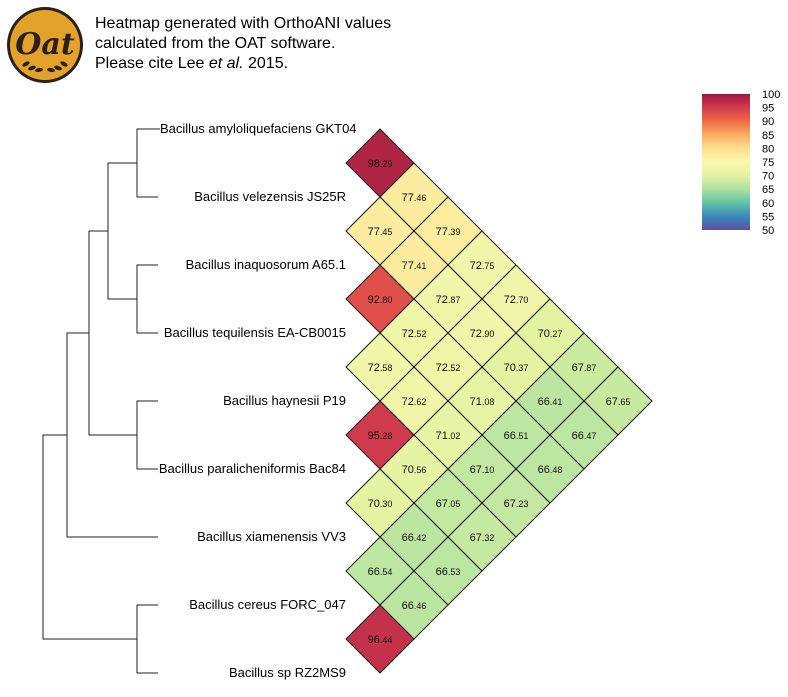 Image resolution: width=788 pixels, height=697 pixels. Describe the element at coordinates (380, 572) in the screenshot. I see `heatmap-cell-value: 66.54` at that location.